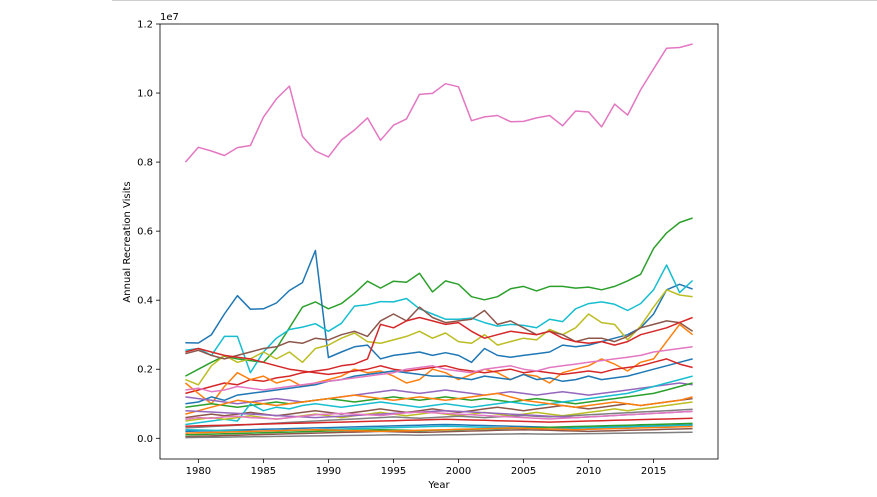 The width and height of the screenshot is (877, 497). What do you see at coordinates (198, 471) in the screenshot?
I see `x-tick-label: 1980` at bounding box center [198, 471].